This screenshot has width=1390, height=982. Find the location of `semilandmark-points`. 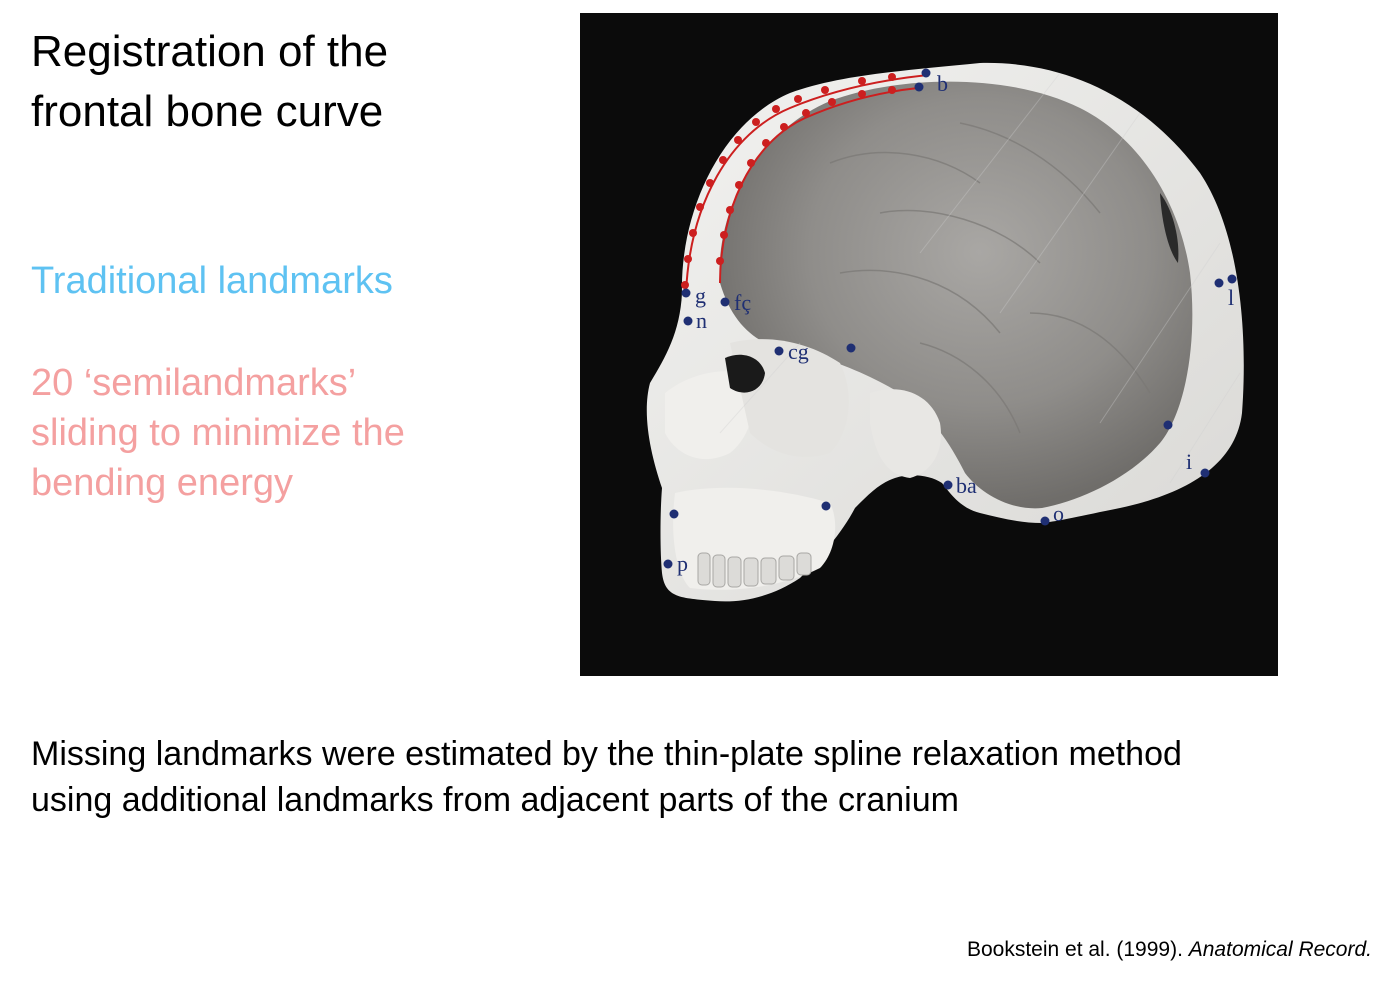

semilandmark-points is located at coordinates (788, 181).